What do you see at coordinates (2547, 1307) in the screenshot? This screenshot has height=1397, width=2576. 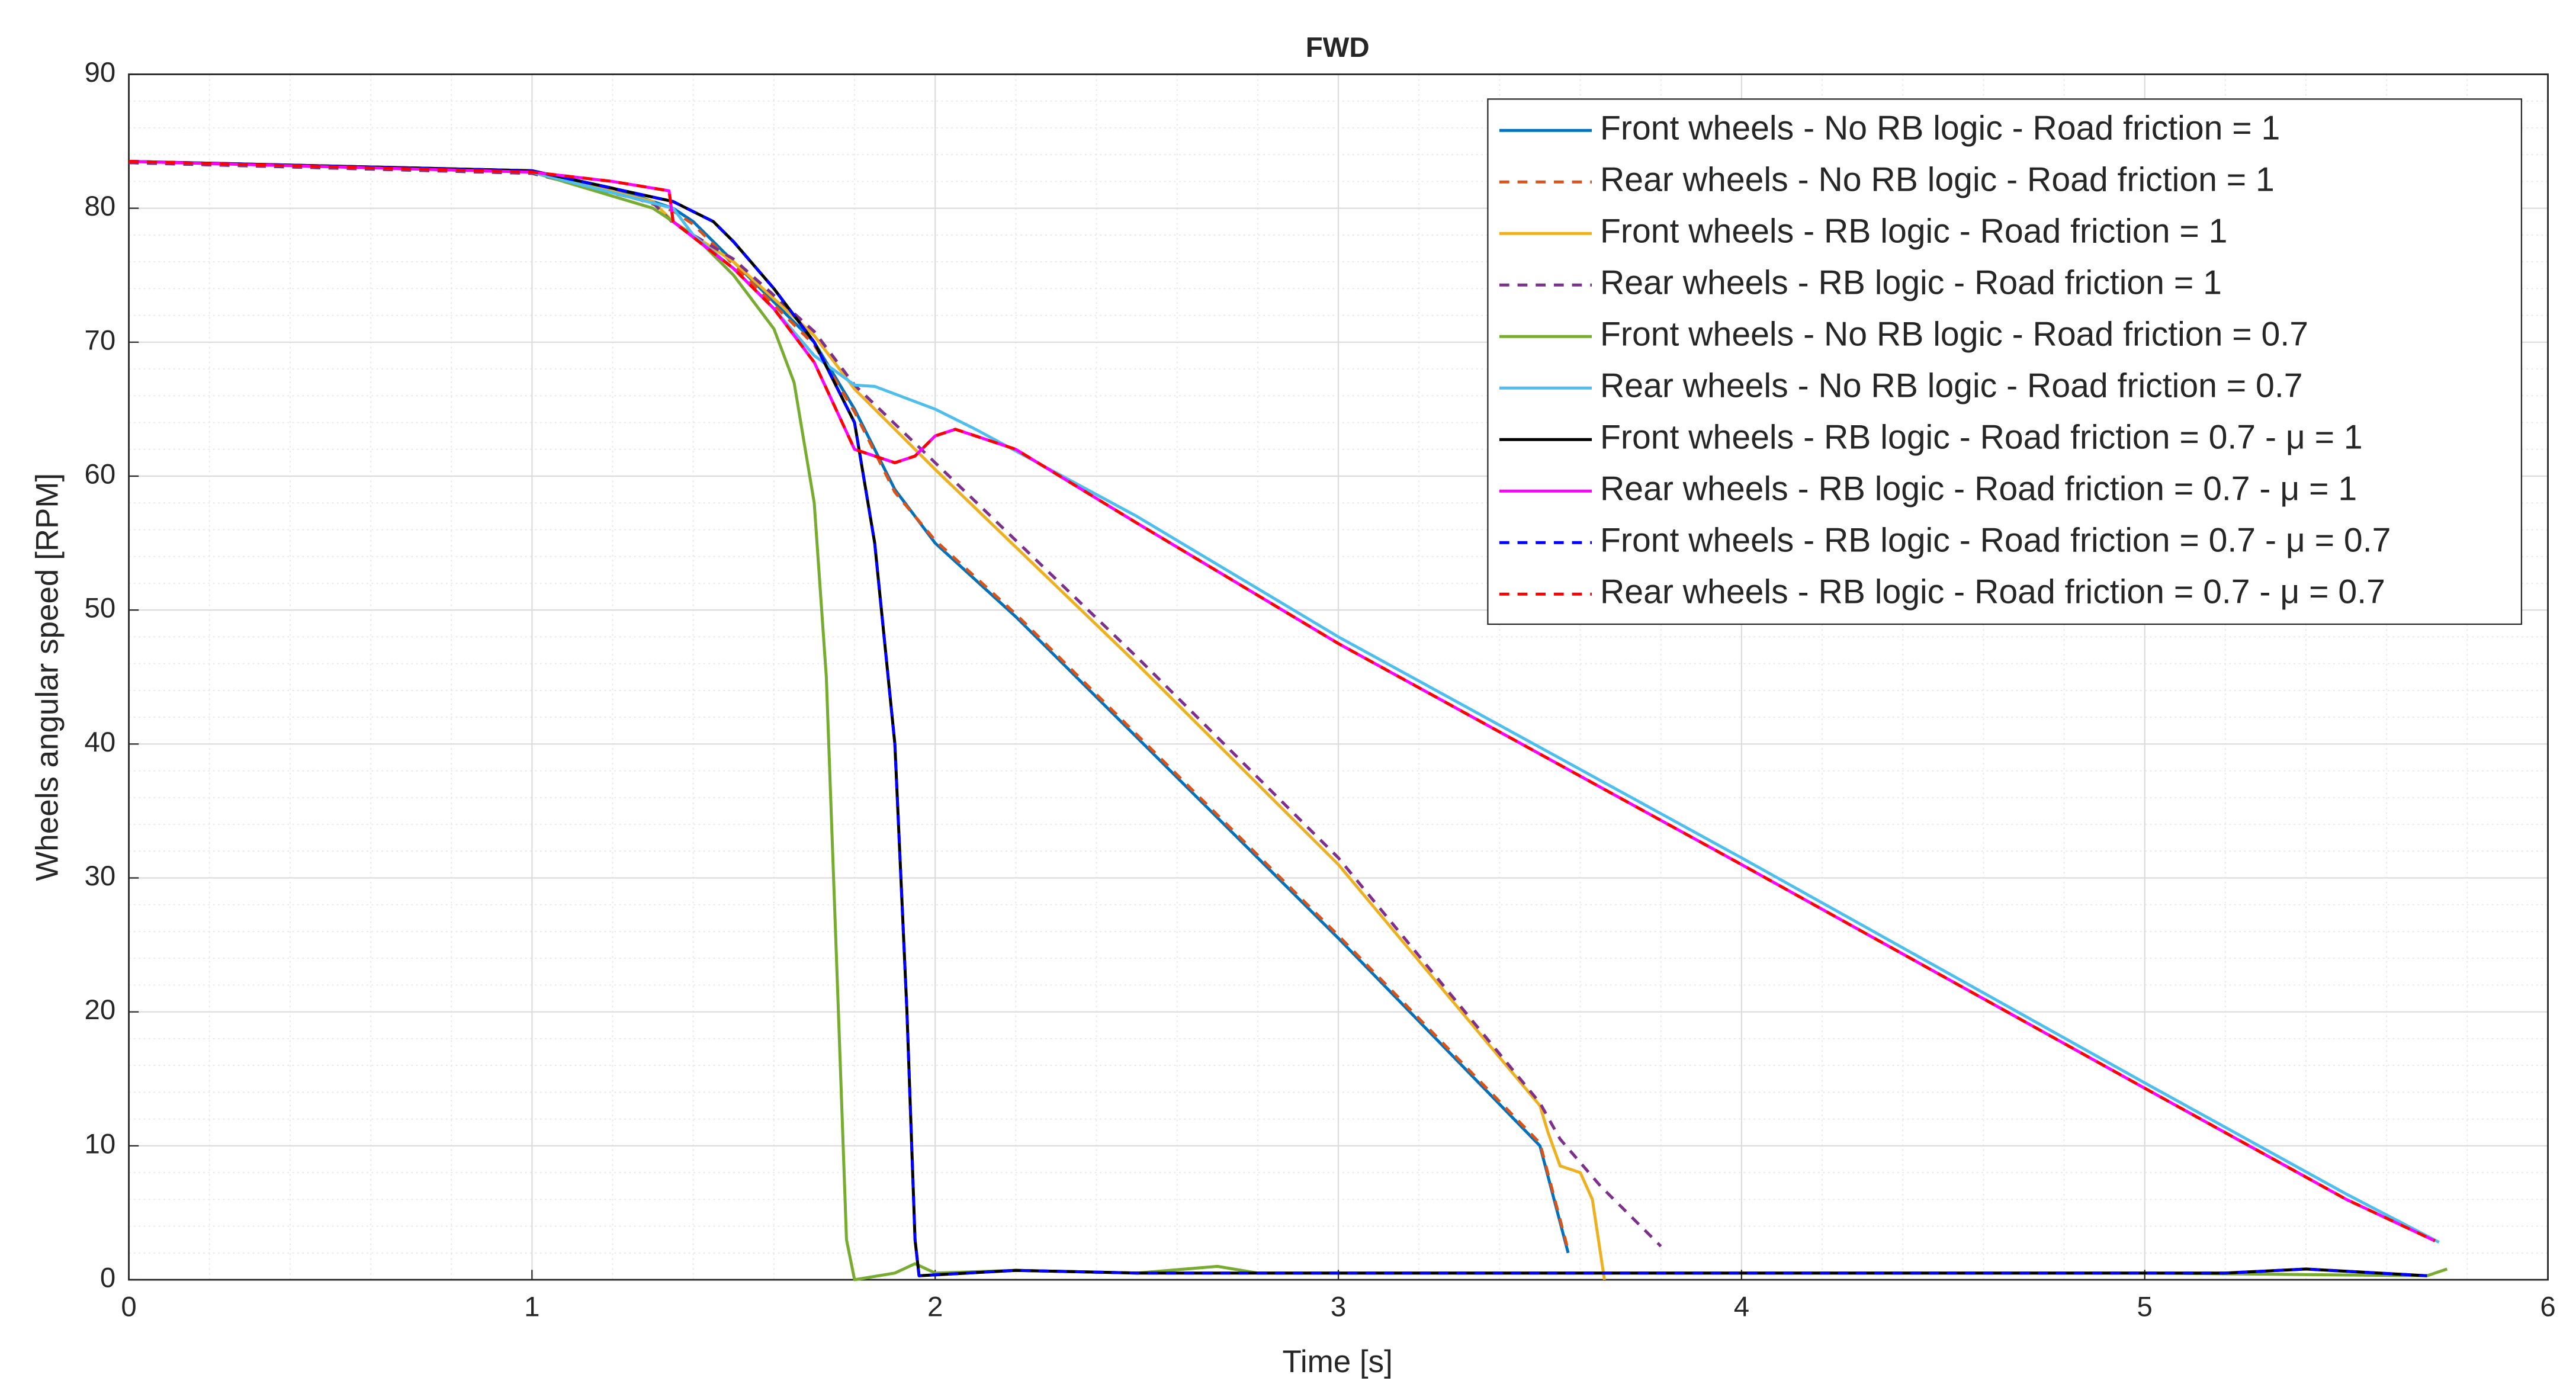 I see `x-tick-label: 6` at bounding box center [2547, 1307].